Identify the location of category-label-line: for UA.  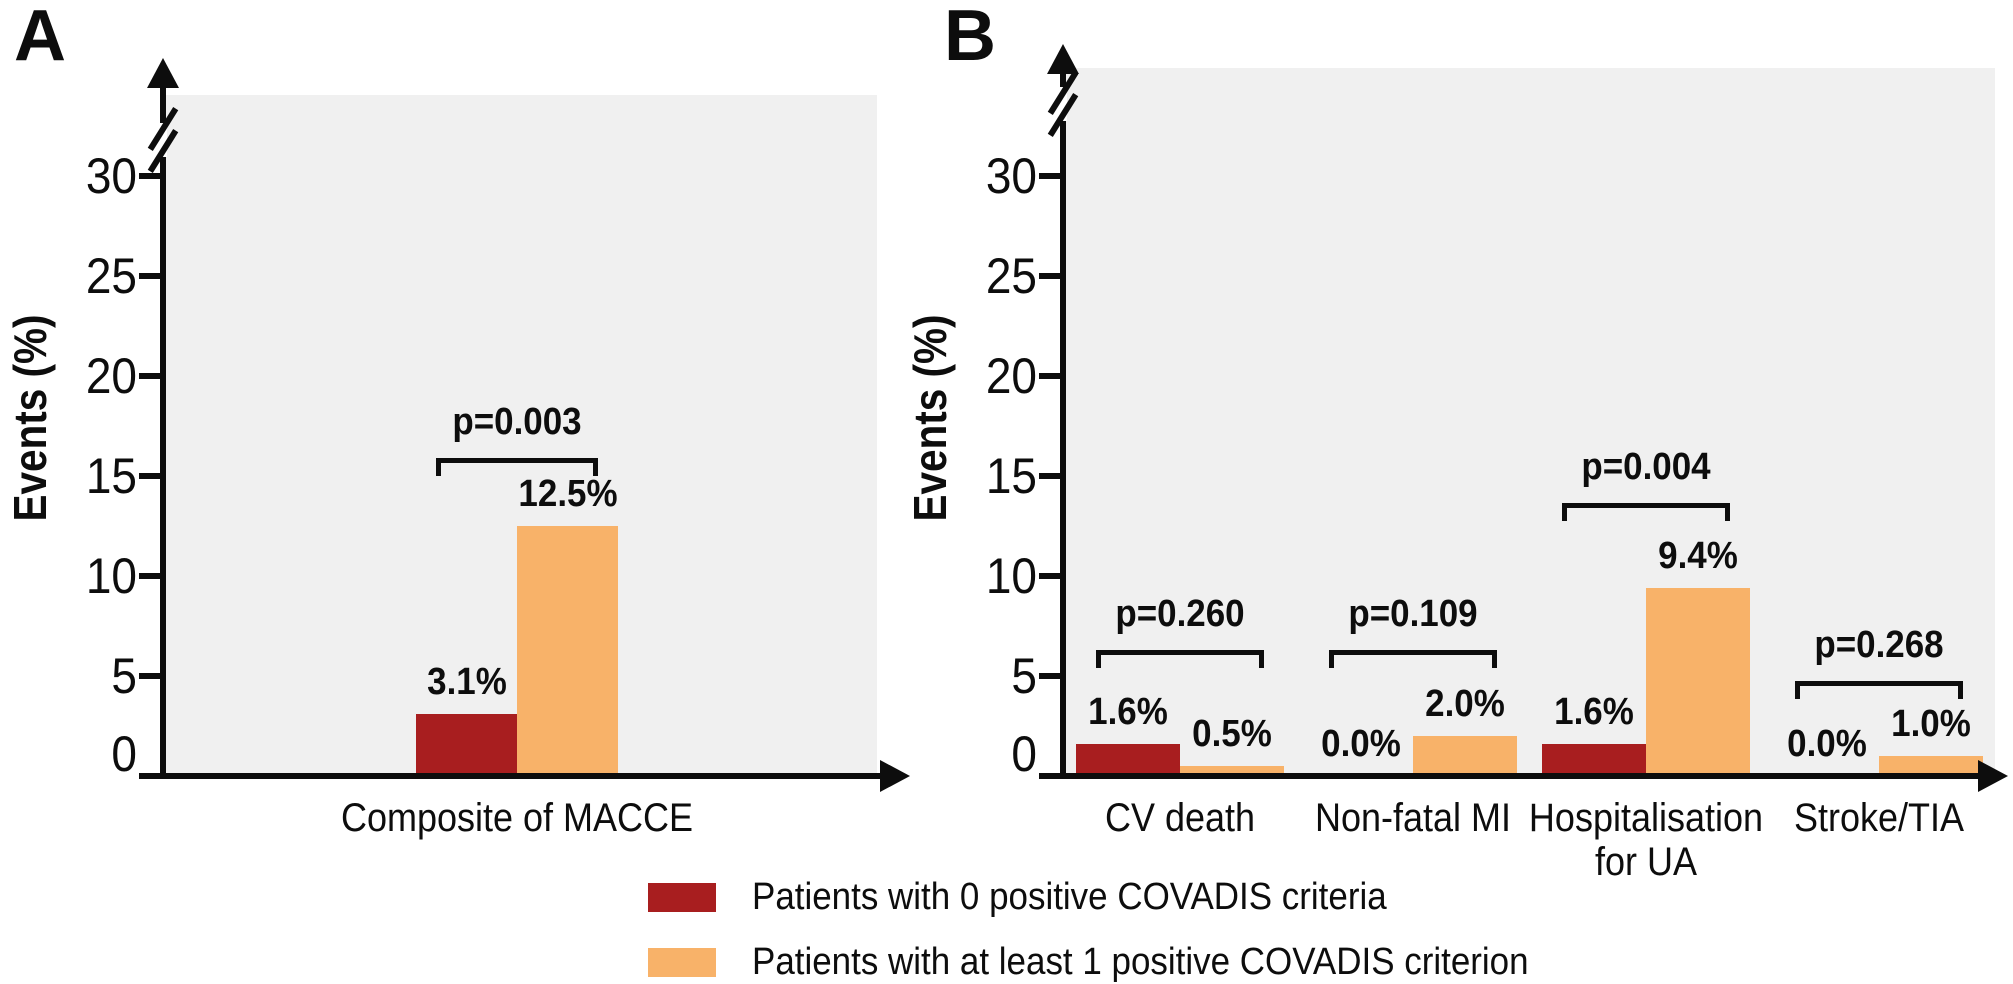
(1646, 862).